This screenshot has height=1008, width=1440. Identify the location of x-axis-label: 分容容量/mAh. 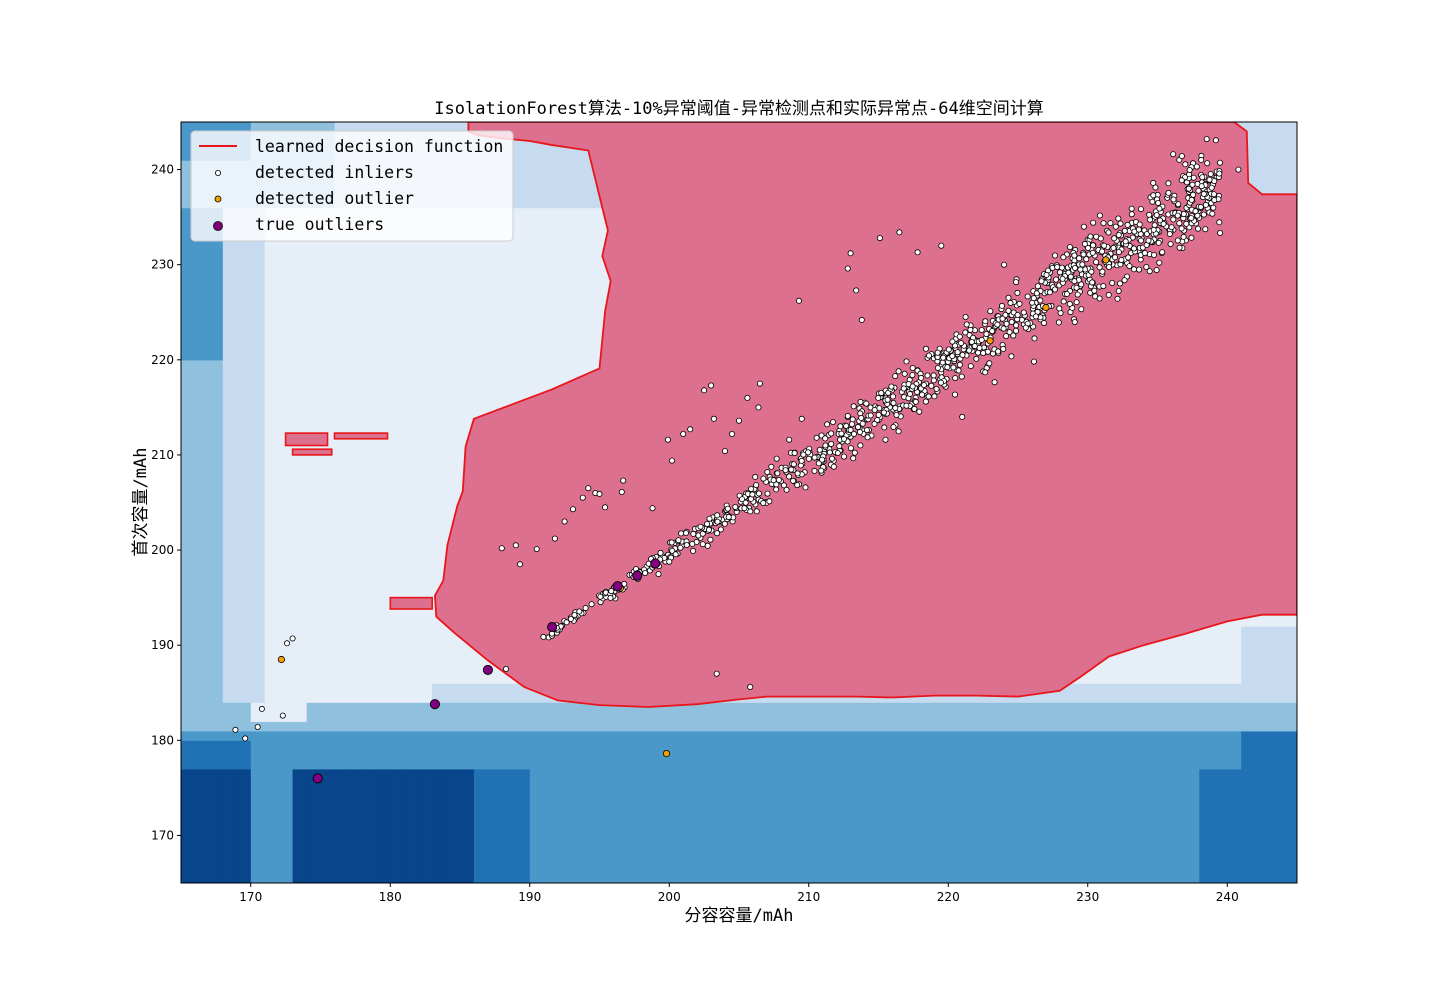
(739, 916).